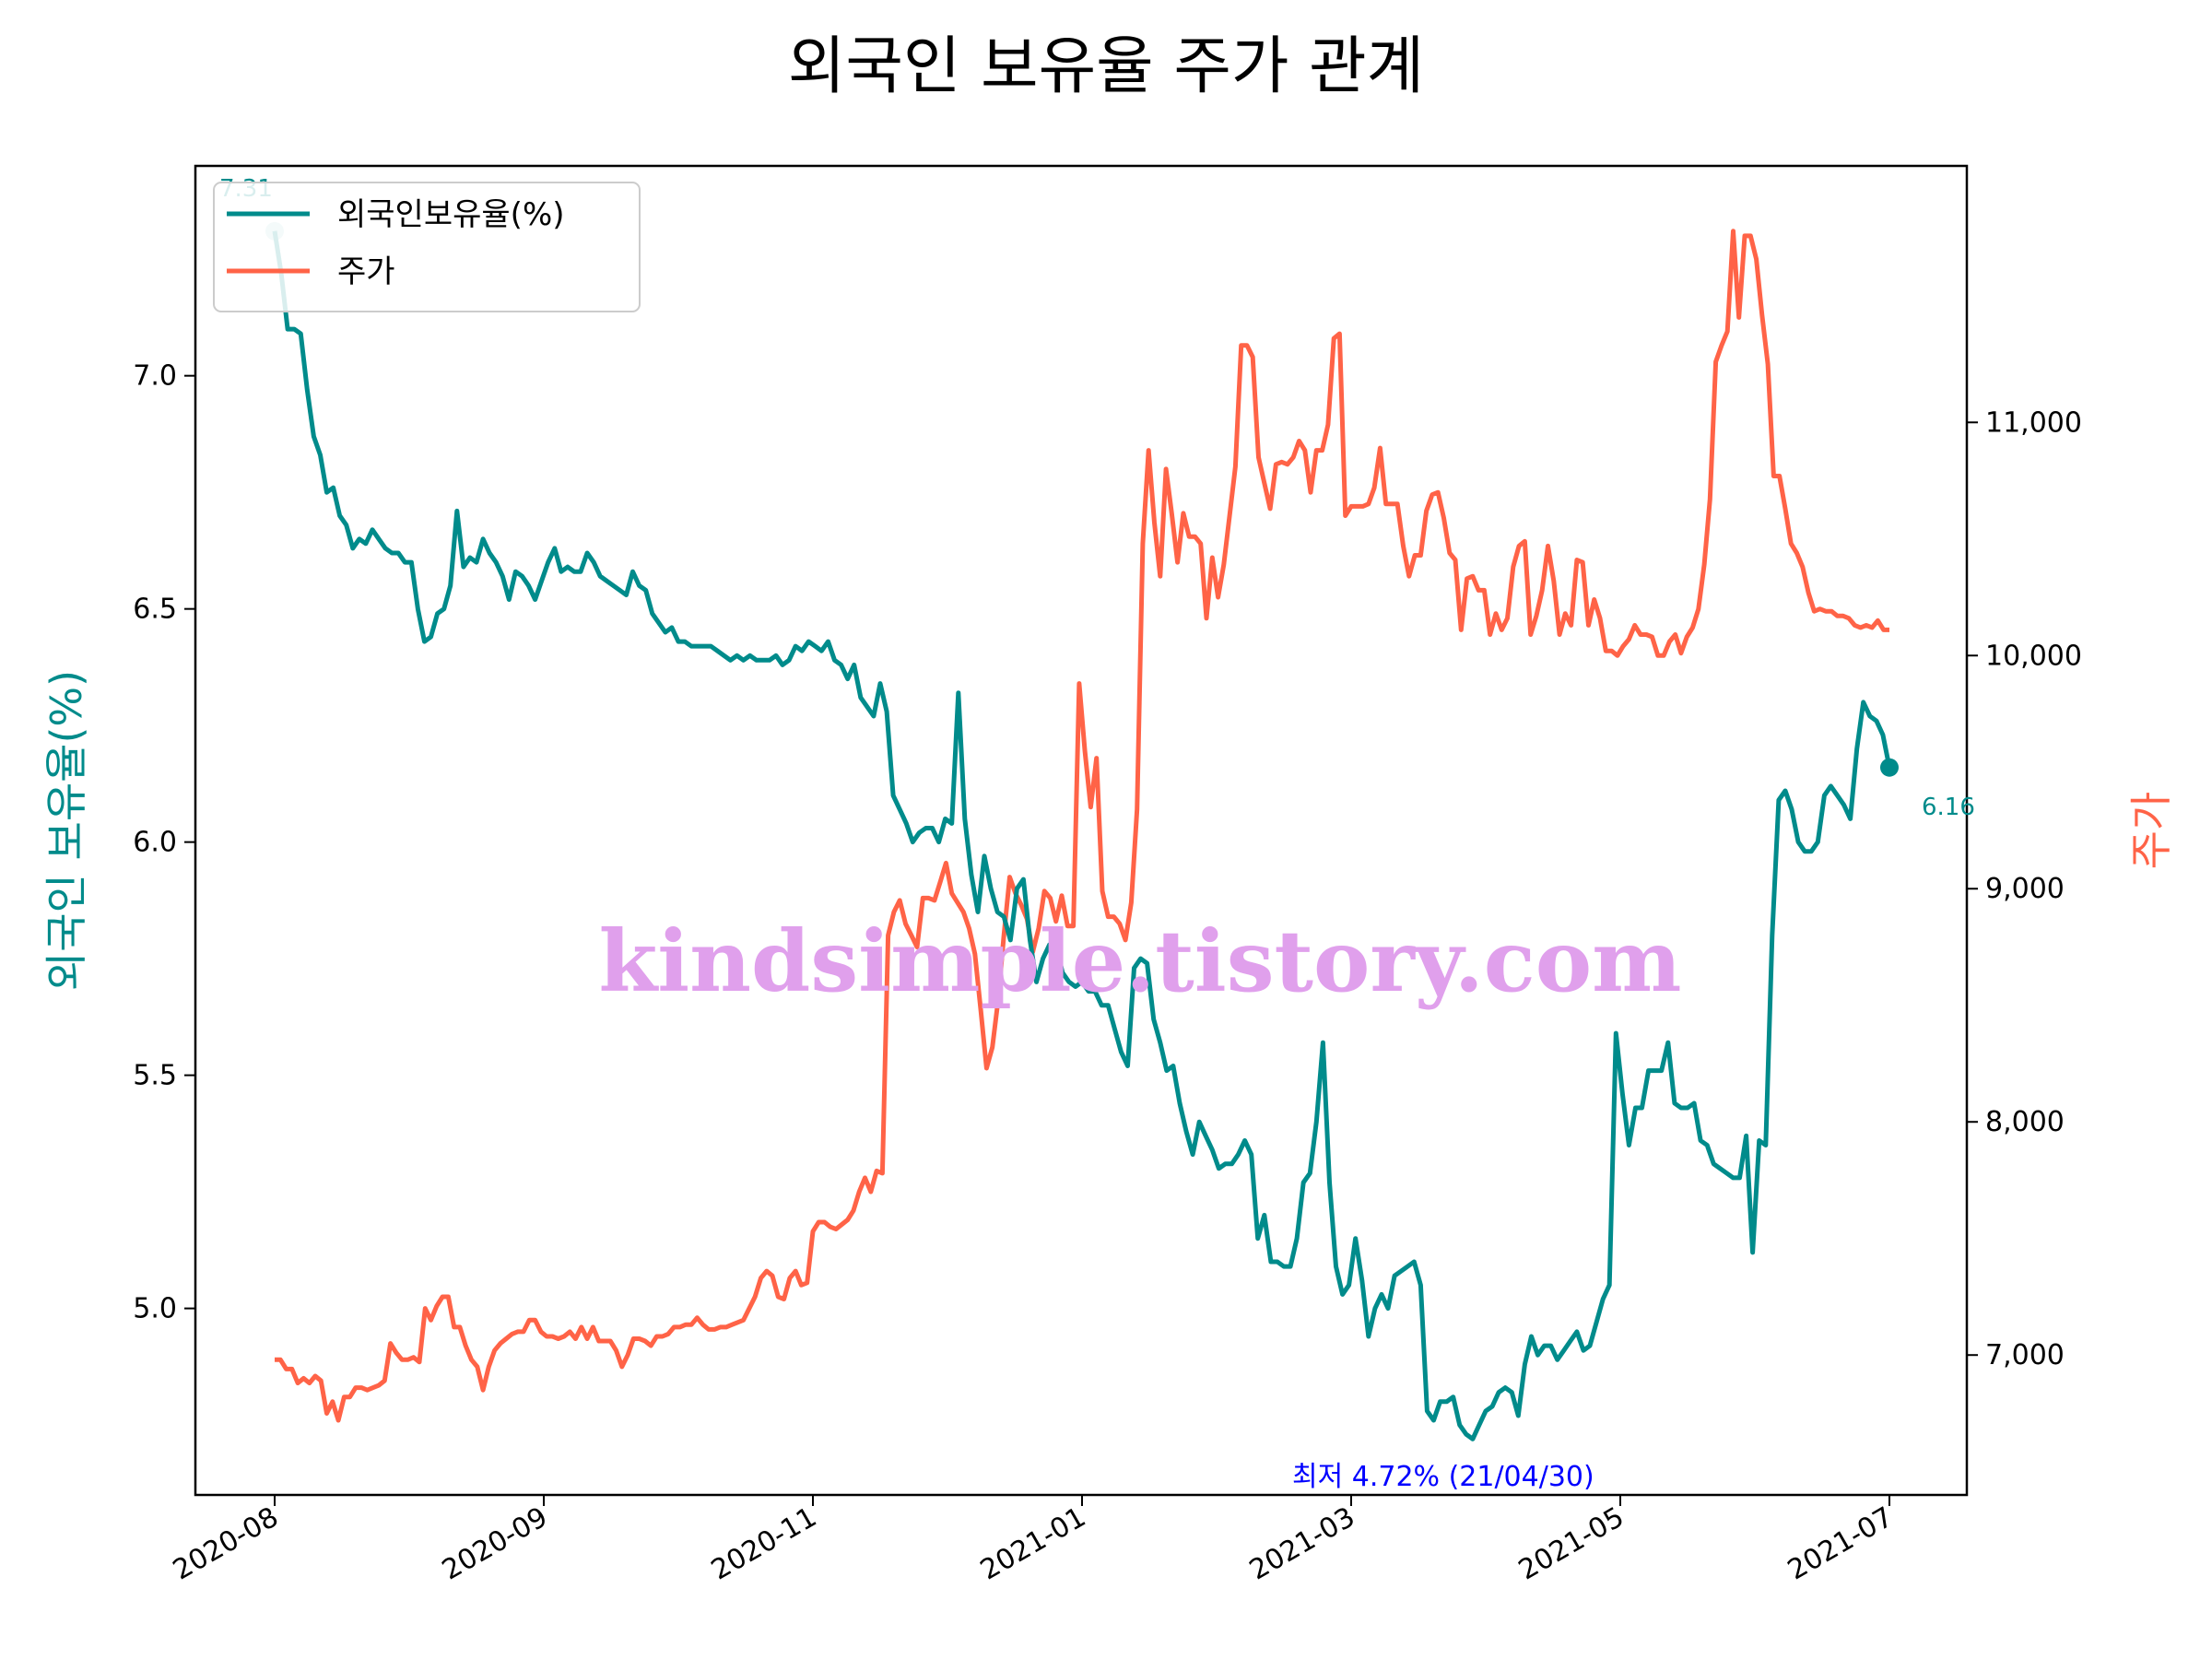 The width and height of the screenshot is (2212, 1659). Describe the element at coordinates (155, 1309) in the screenshot. I see `y-left-tick-label: 5.0` at that location.